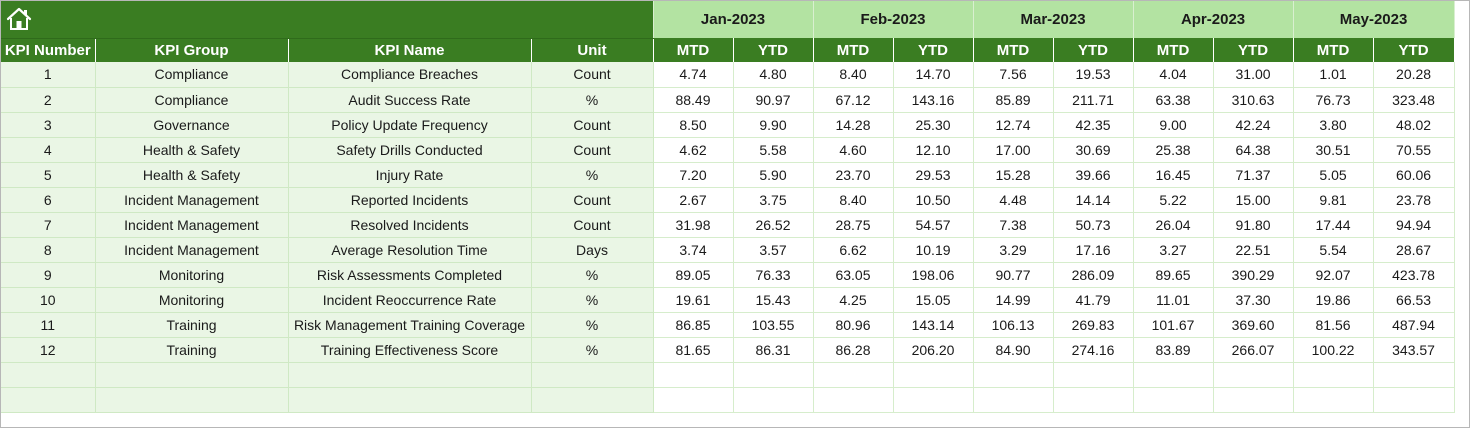  I want to click on mtd-value-cell: 11.01, so click(1173, 300).